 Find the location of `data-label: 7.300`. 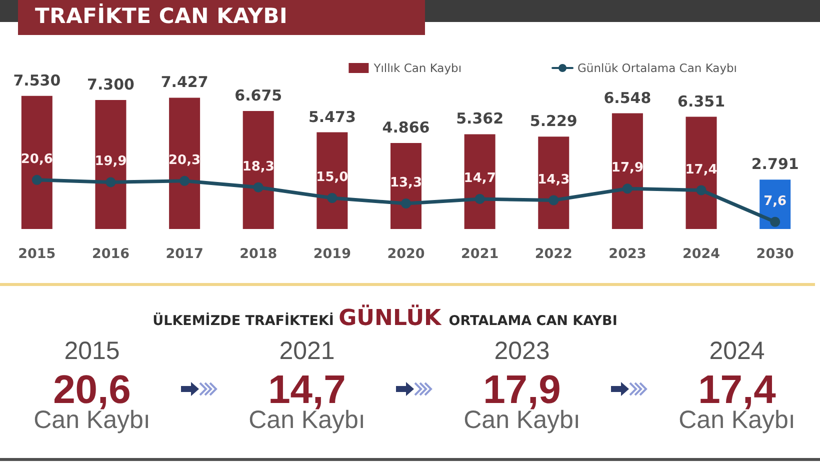

data-label: 7.300 is located at coordinates (110, 84).